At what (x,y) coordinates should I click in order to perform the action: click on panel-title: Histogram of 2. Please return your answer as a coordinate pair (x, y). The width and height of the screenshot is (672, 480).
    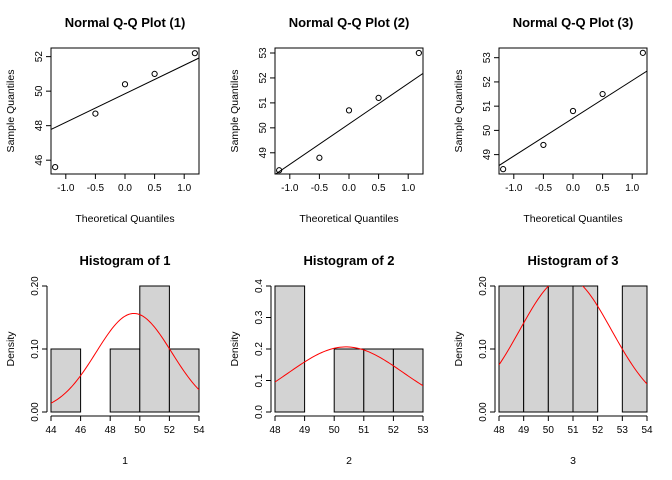
    Looking at the image, I should click on (348, 260).